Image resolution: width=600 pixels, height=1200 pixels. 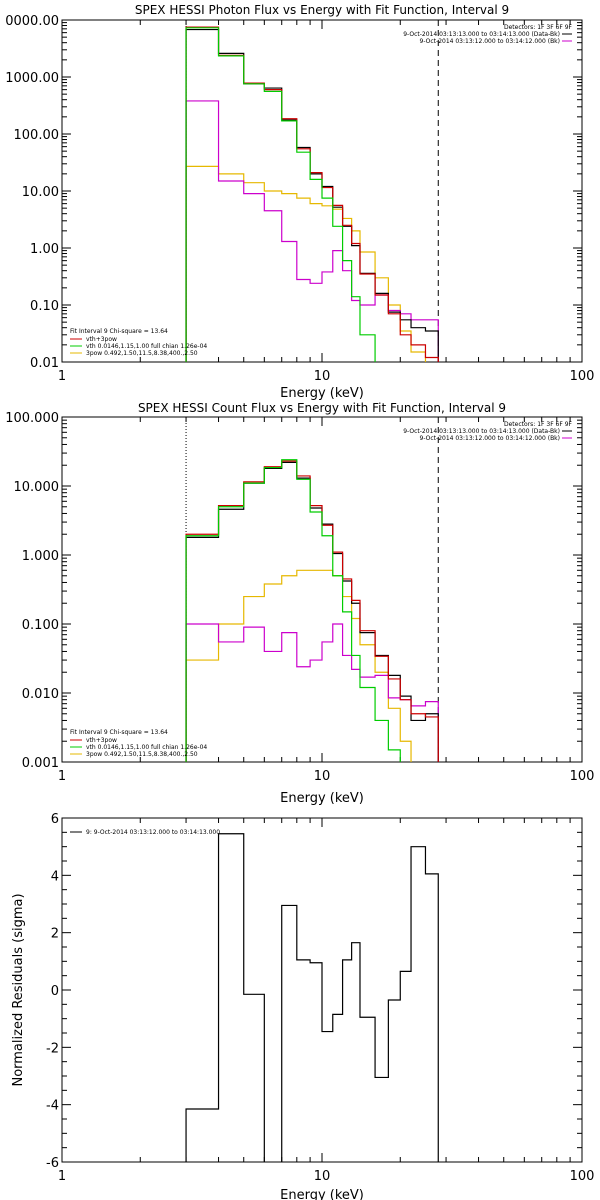 I want to click on y-tick-label: 4, so click(x=55, y=876).